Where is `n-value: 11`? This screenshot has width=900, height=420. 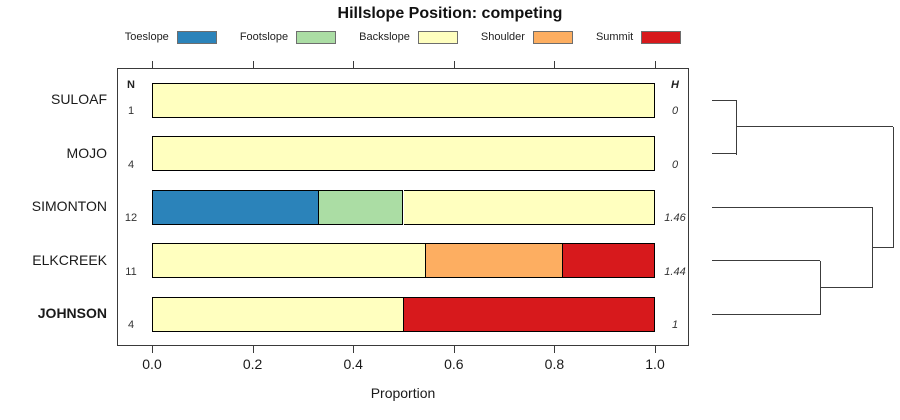 n-value: 11 is located at coordinates (131, 271).